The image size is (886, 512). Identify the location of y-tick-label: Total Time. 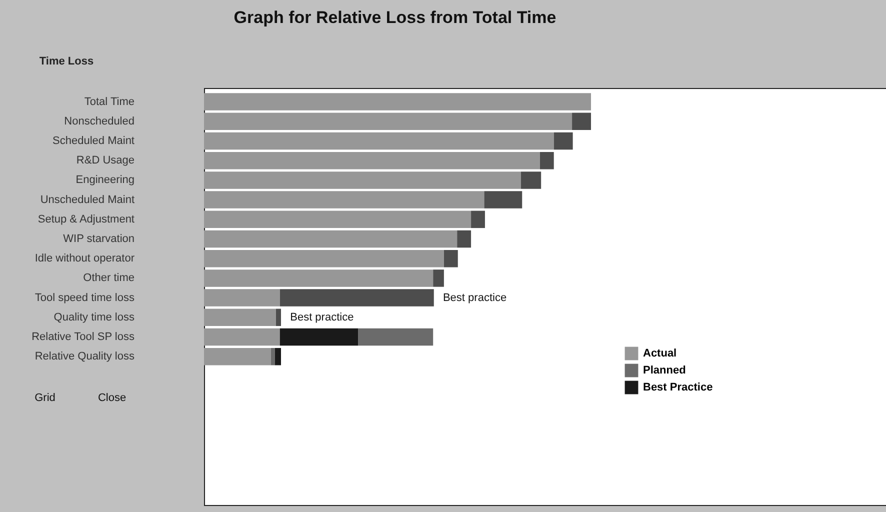
(109, 102).